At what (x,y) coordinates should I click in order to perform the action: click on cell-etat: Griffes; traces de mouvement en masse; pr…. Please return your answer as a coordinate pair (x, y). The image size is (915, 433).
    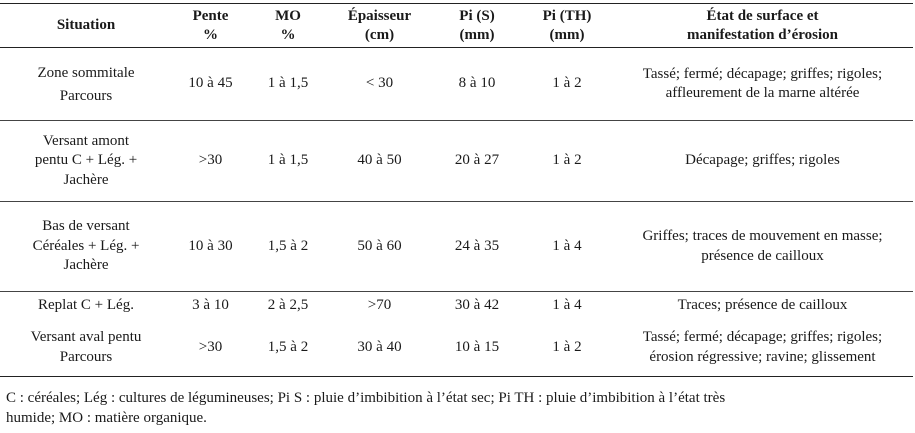
    Looking at the image, I should click on (762, 247).